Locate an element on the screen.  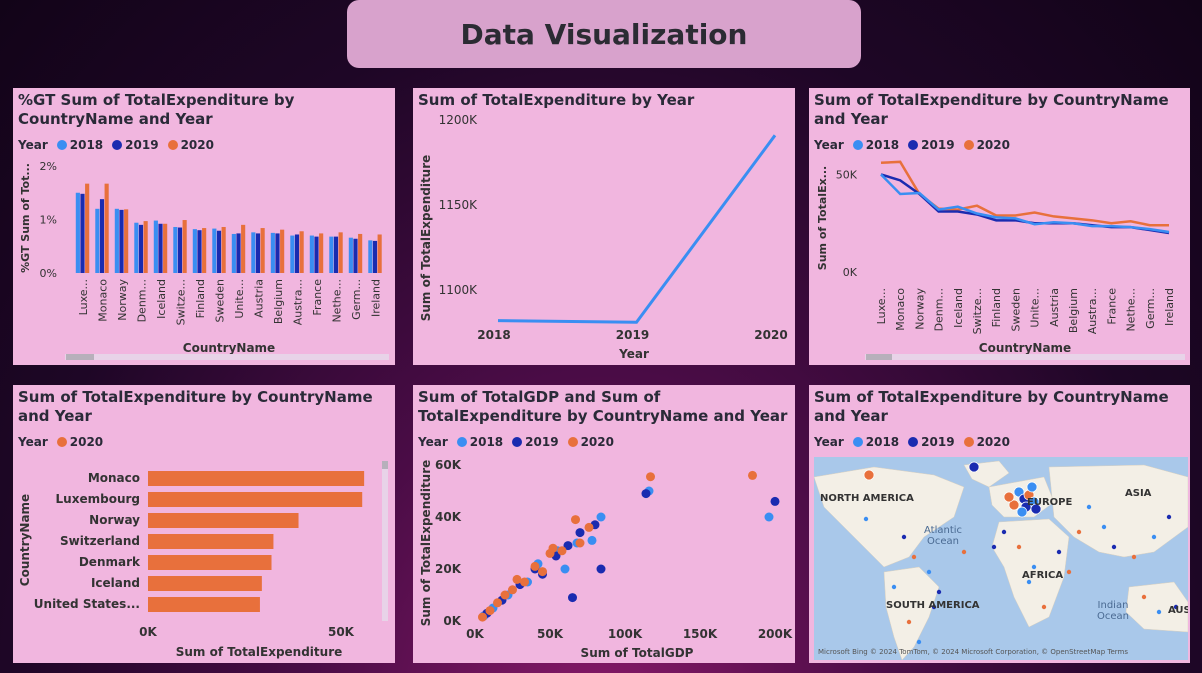
x-tick-label: Belgium is located at coordinates (1073, 310).